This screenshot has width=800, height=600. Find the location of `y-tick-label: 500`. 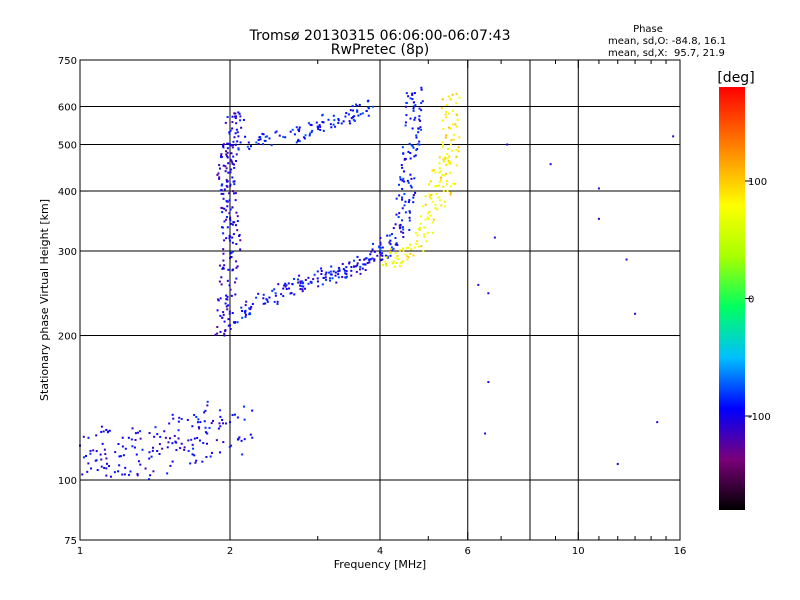

y-tick-label: 500 is located at coordinates (67, 146).